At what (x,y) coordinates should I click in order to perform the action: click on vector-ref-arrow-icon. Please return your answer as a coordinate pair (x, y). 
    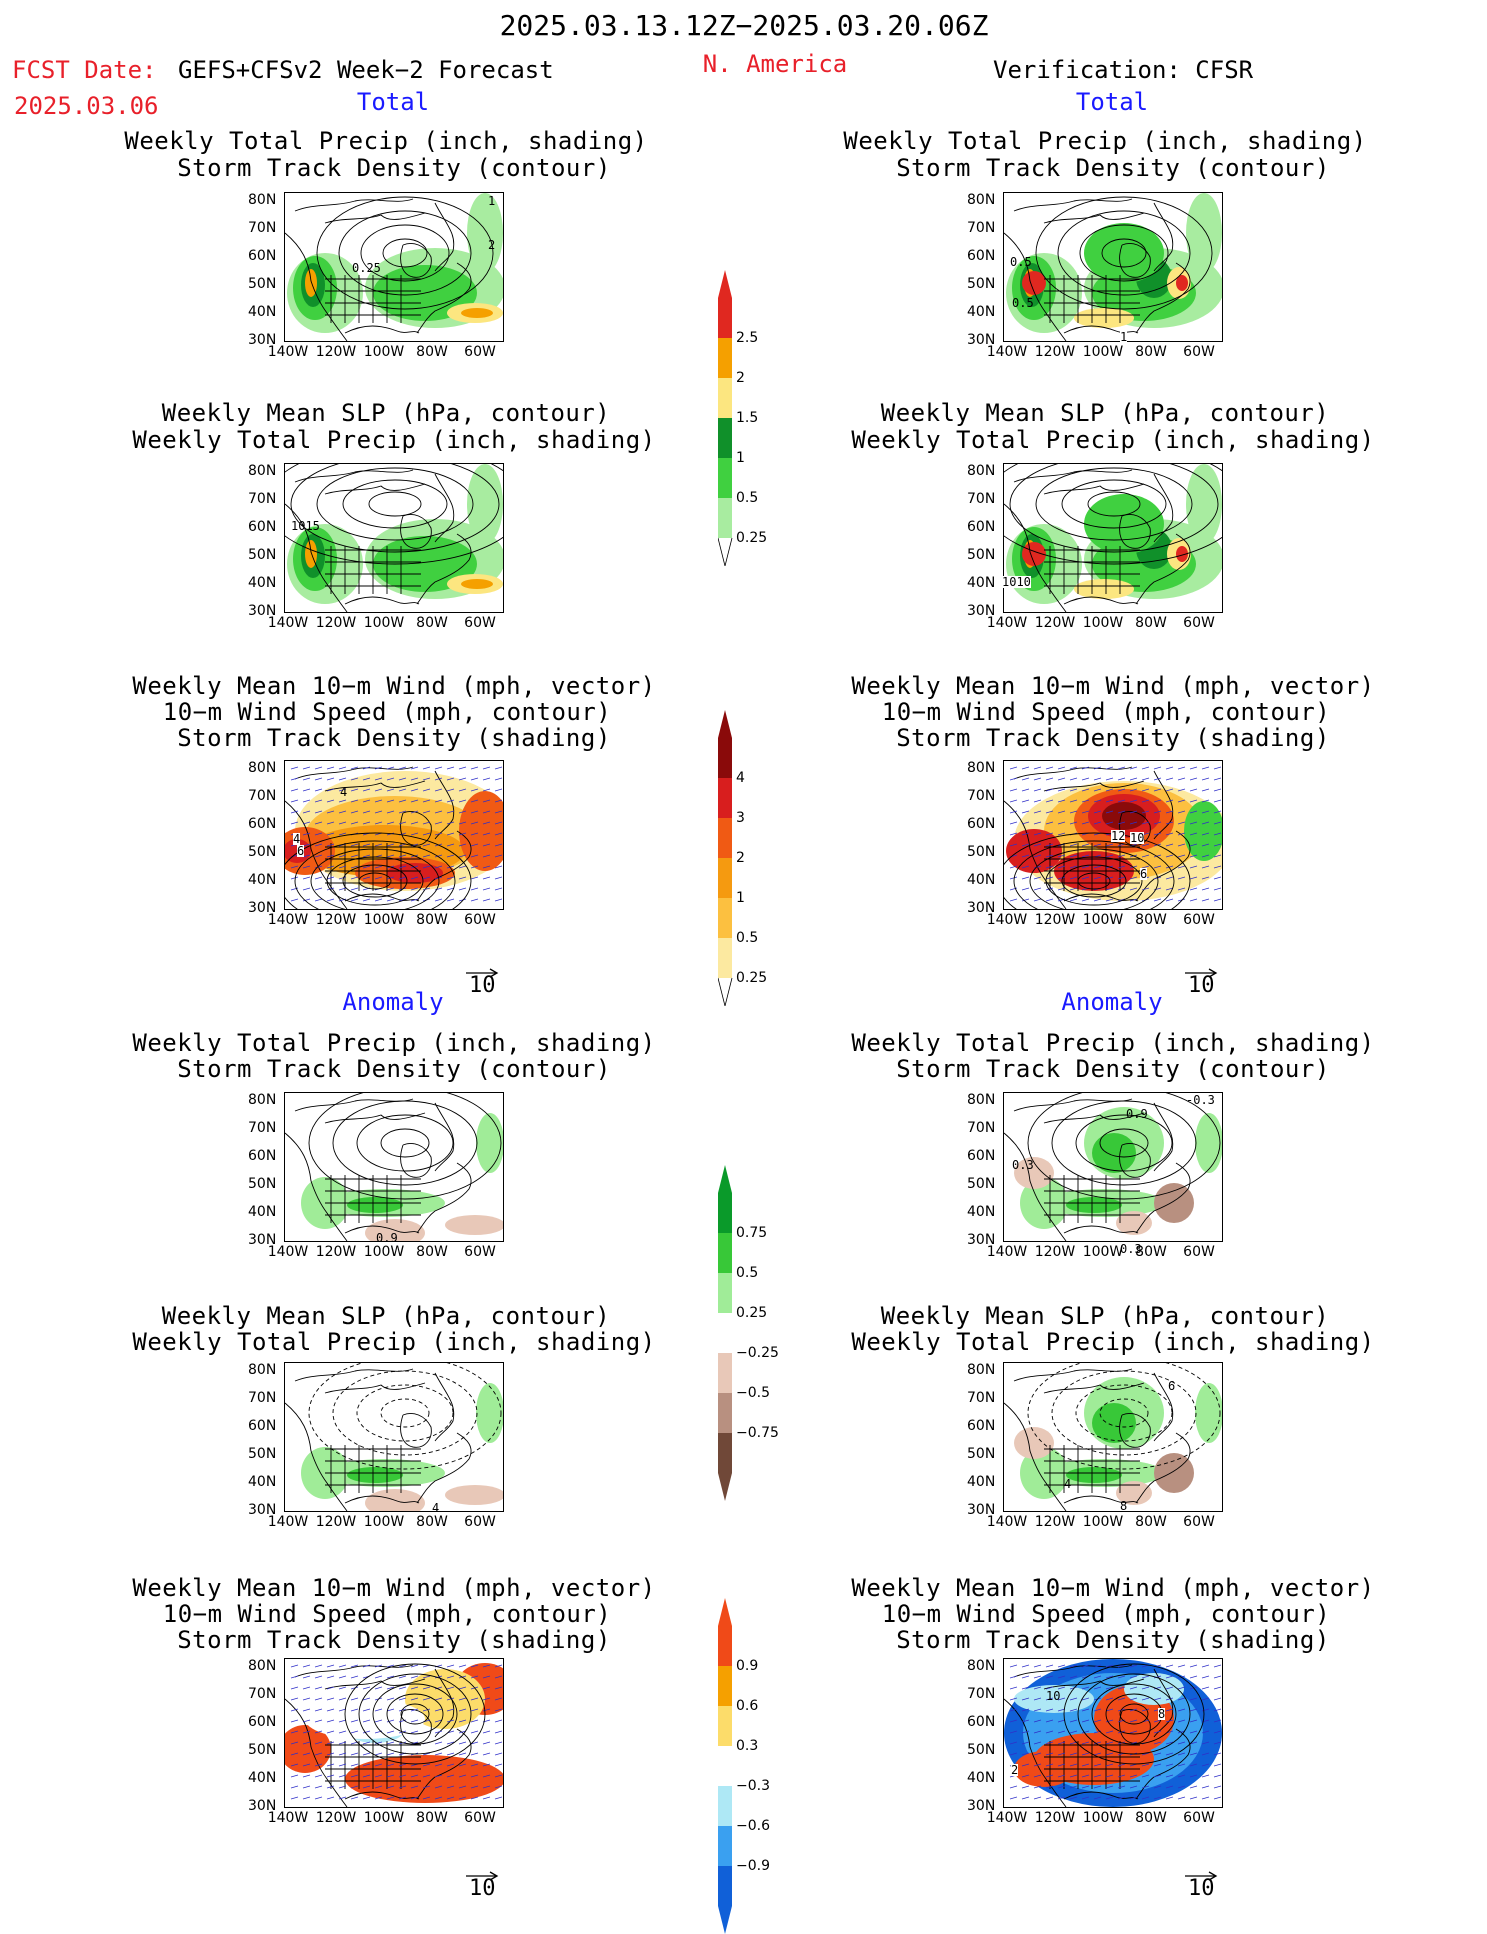
    Looking at the image, I should click on (1201, 970).